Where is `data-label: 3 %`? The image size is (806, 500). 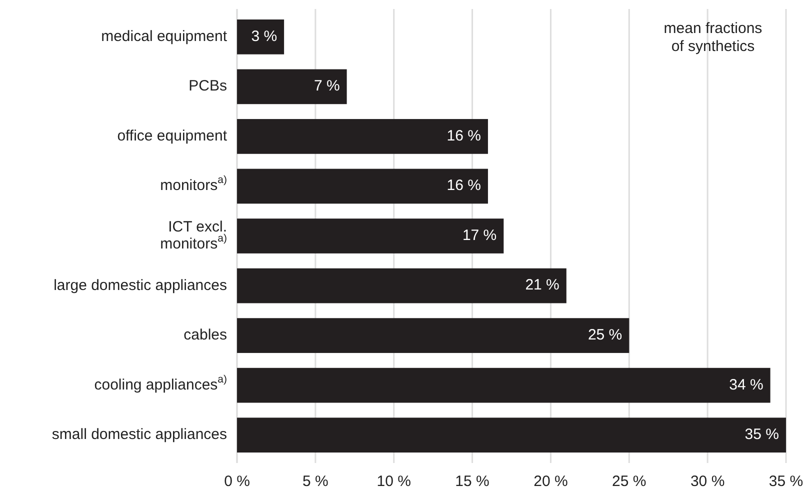
data-label: 3 % is located at coordinates (264, 36).